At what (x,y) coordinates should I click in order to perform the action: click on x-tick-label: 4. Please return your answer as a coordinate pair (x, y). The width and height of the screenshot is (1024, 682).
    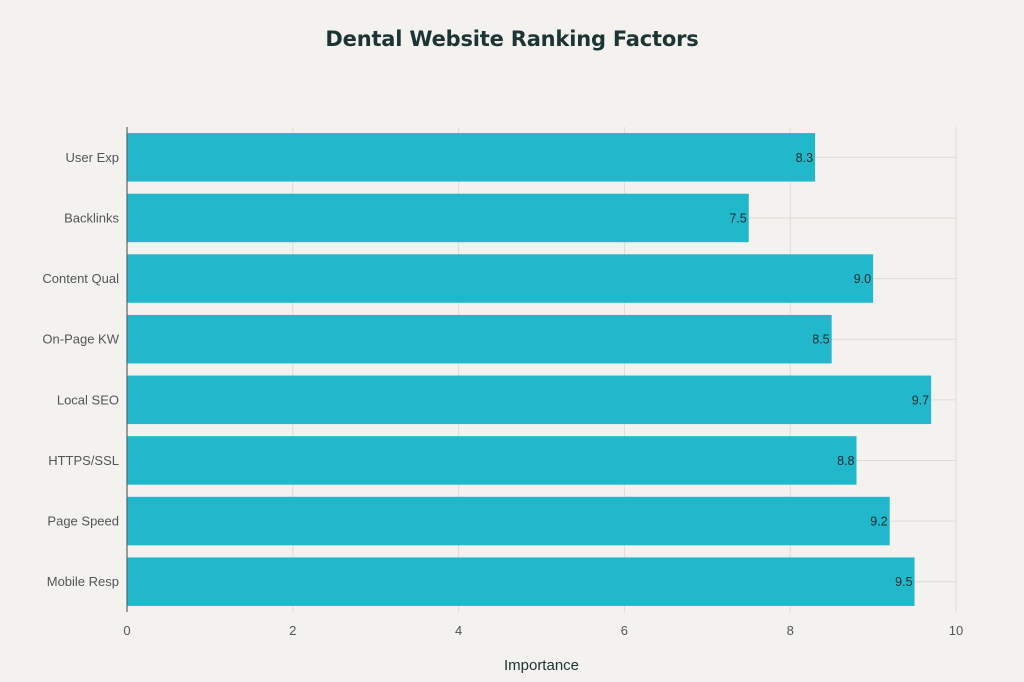
    Looking at the image, I should click on (458, 630).